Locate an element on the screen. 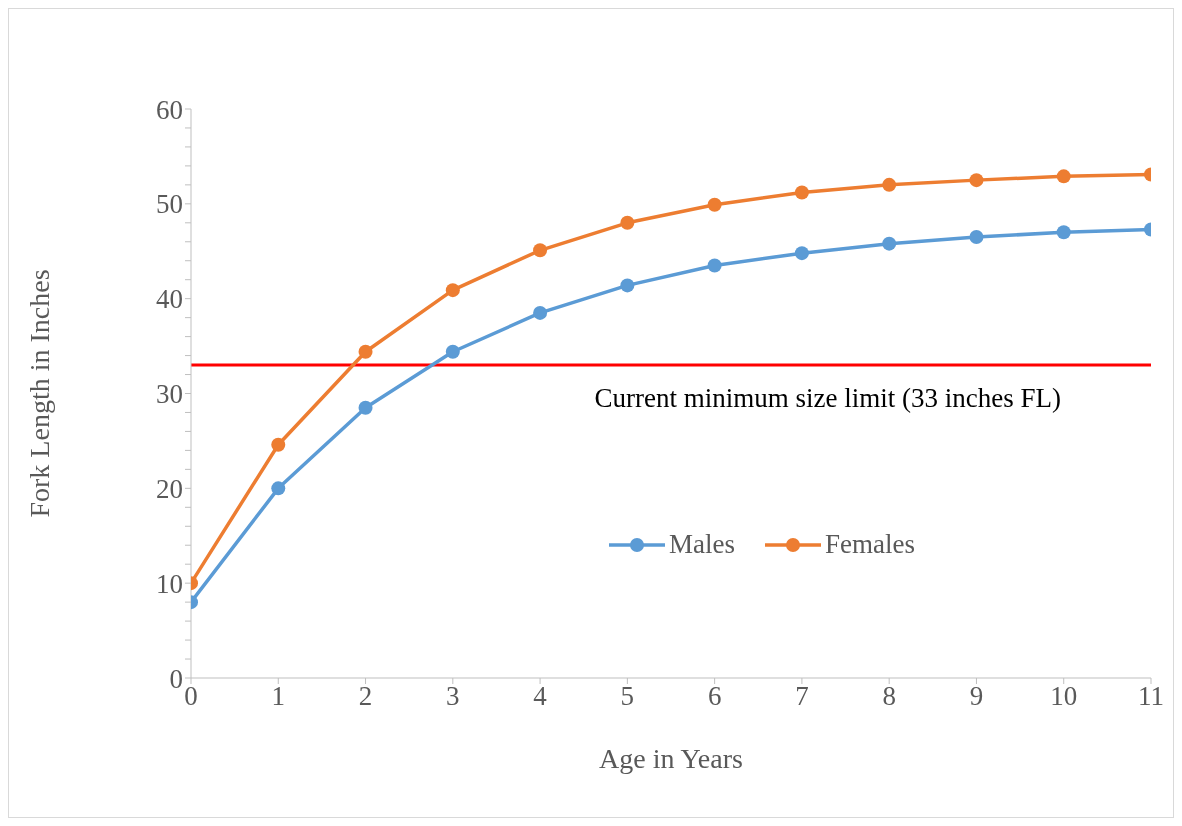  x-tick-label: 2 is located at coordinates (365, 696).